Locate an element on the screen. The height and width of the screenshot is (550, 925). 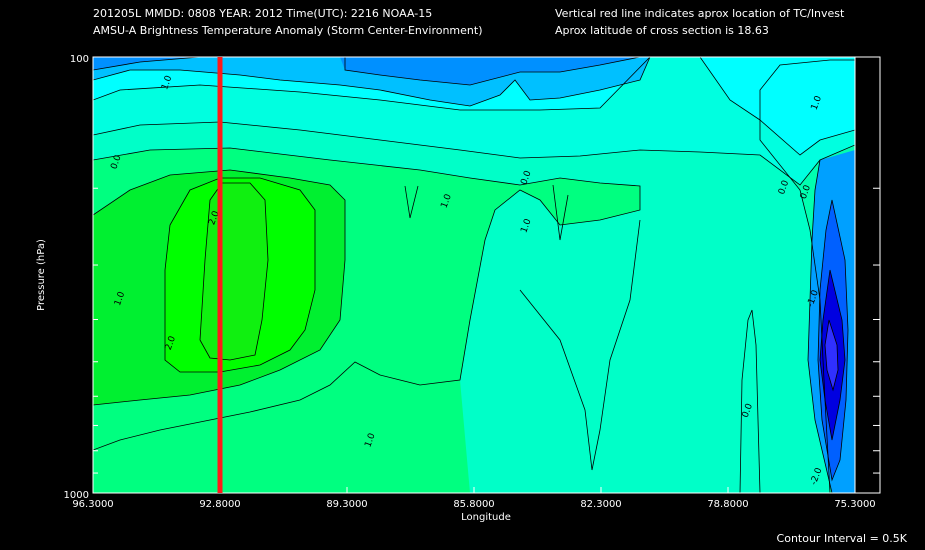
field-band-m2tom3 is located at coordinates (490, 71).